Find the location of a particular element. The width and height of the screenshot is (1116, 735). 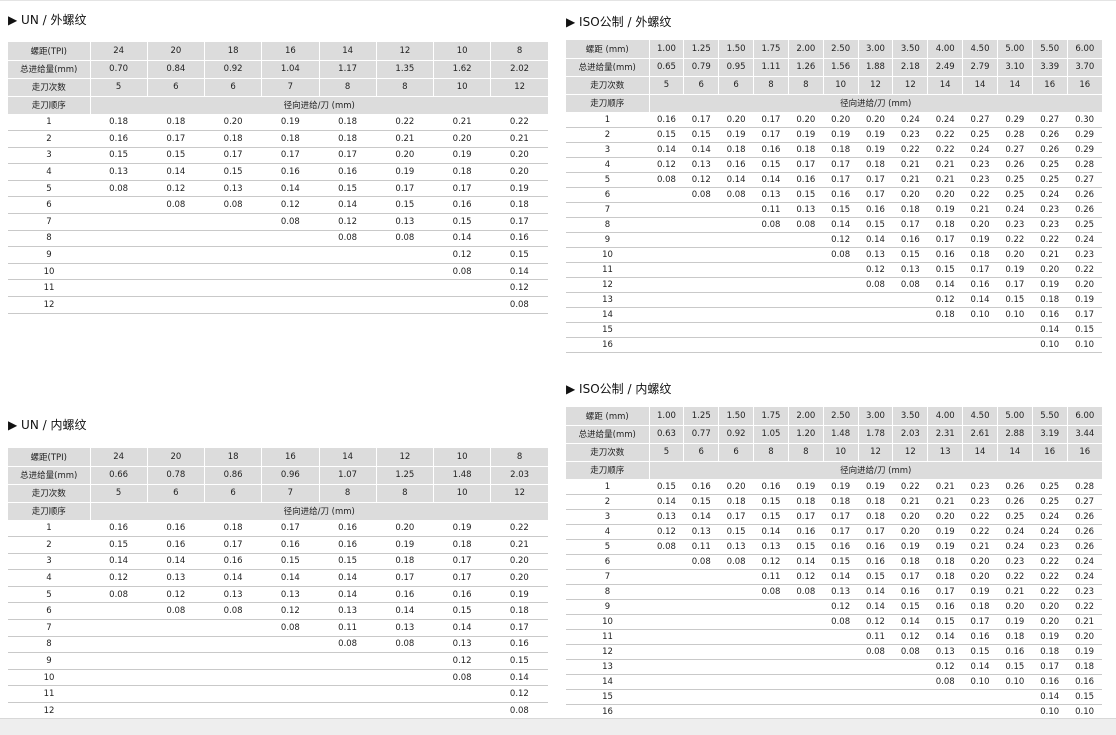

table-row: 12 0.08 0.08 0.14 0.16 0.17 0.19 0.20 is located at coordinates (834, 285).